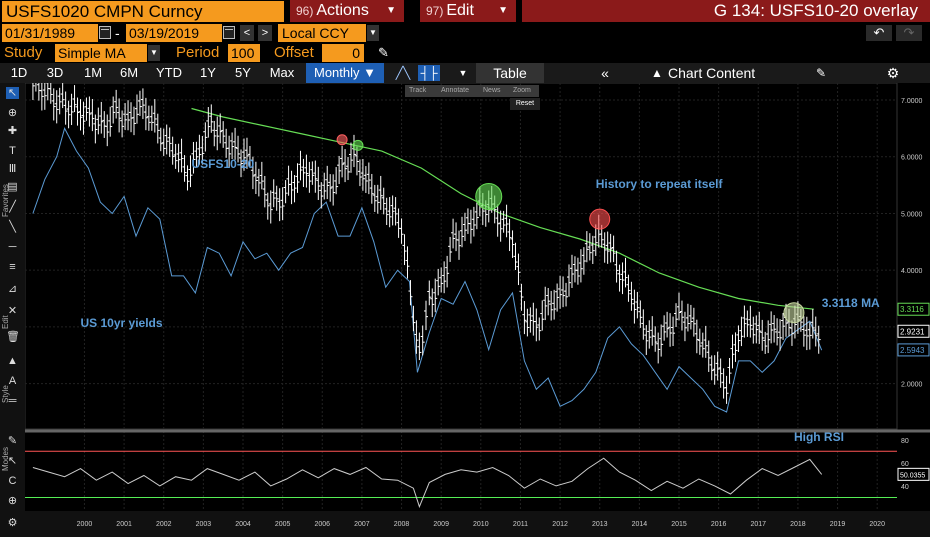  What do you see at coordinates (12, 93) in the screenshot?
I see `cursor-icon: ↖` at bounding box center [12, 93].